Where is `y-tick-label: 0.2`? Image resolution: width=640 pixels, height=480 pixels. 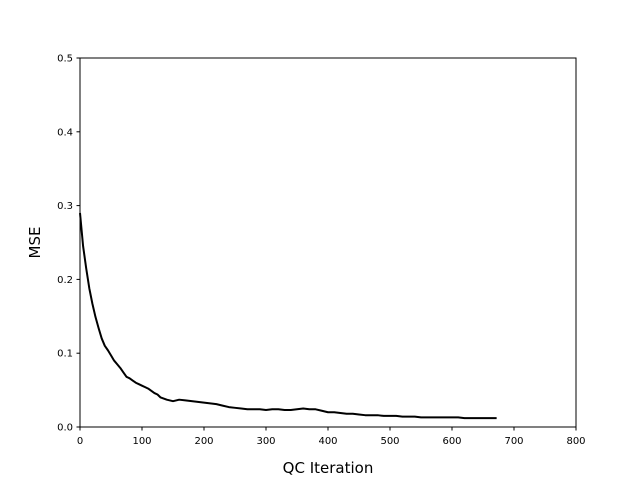
y-tick-label: 0.2 is located at coordinates (65, 280).